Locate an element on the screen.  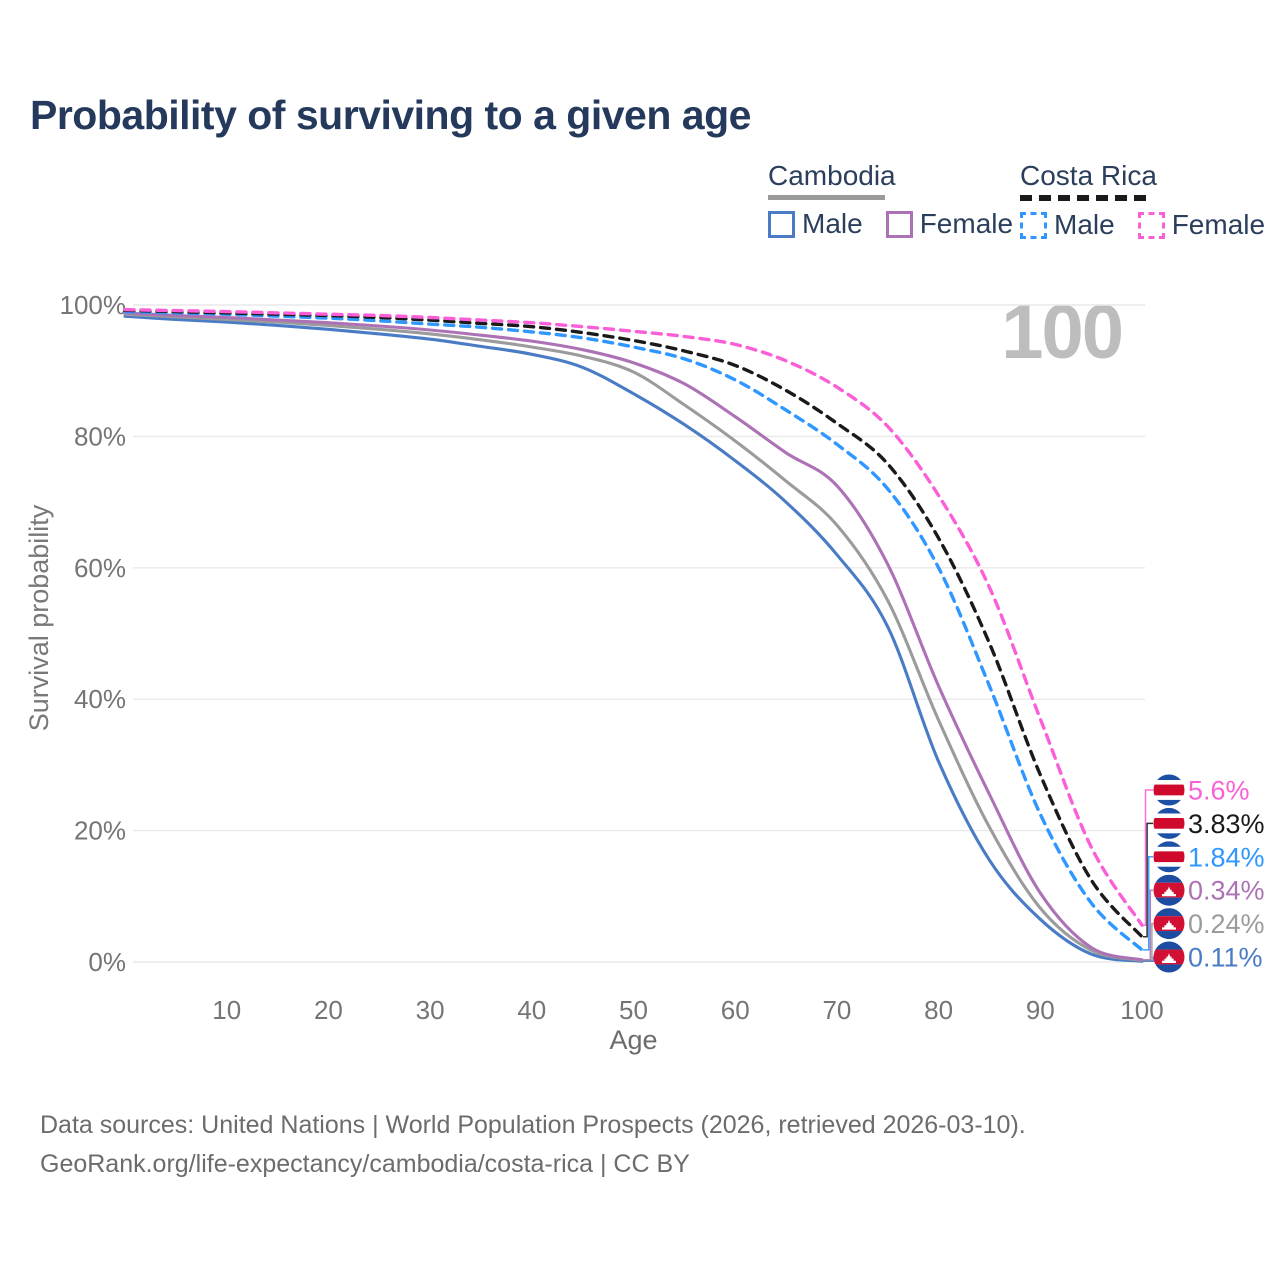
leader-line-cambodia-both-sexes is located at coordinates (1148, 942).